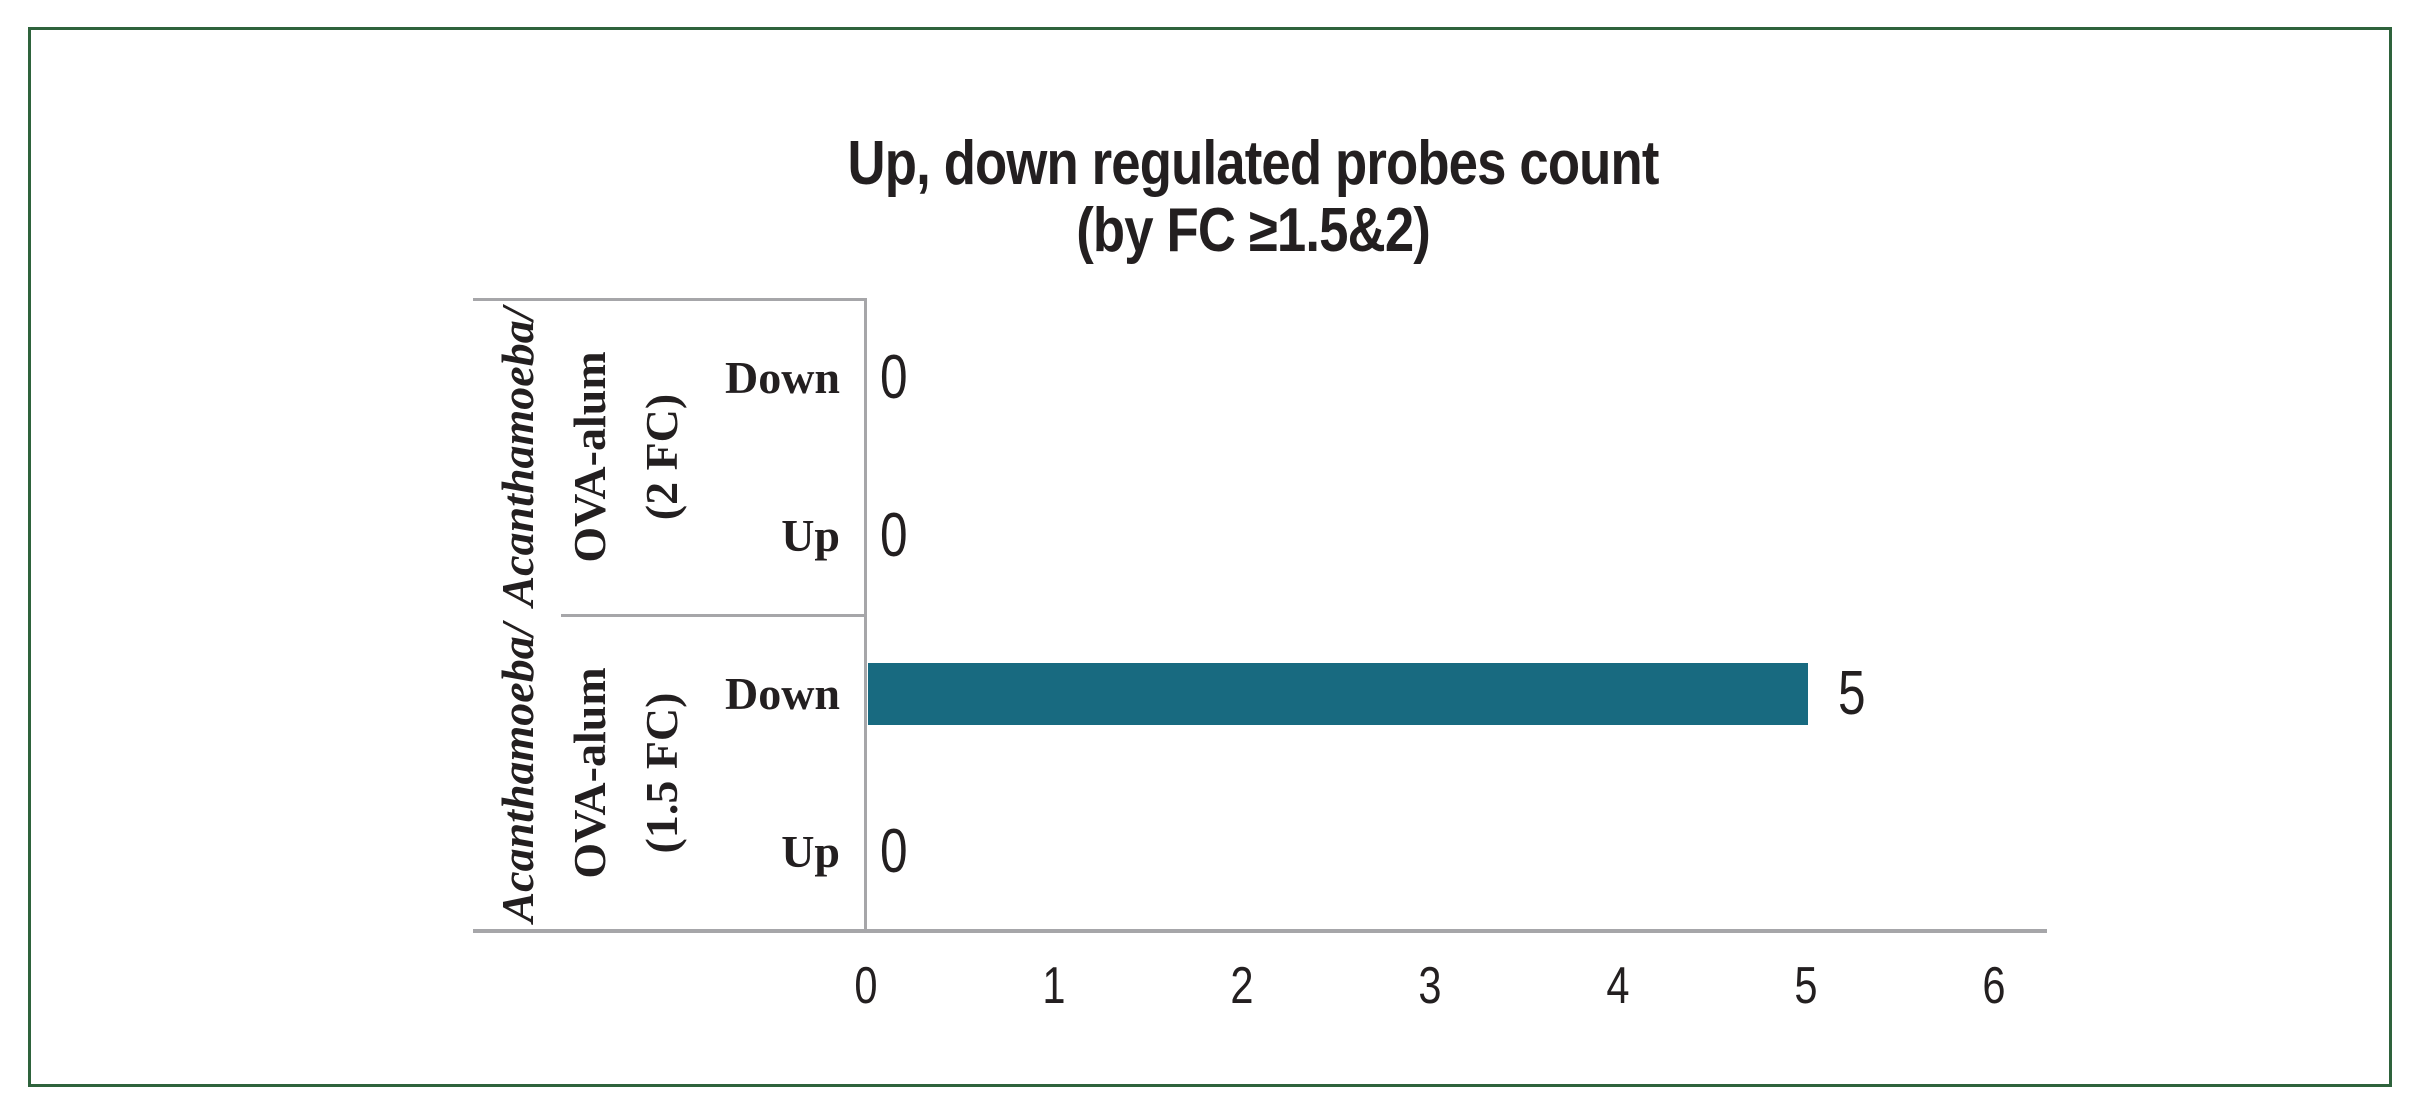 This screenshot has width=2422, height=1119. What do you see at coordinates (669, 299) in the screenshot?
I see `category-top-border-line` at bounding box center [669, 299].